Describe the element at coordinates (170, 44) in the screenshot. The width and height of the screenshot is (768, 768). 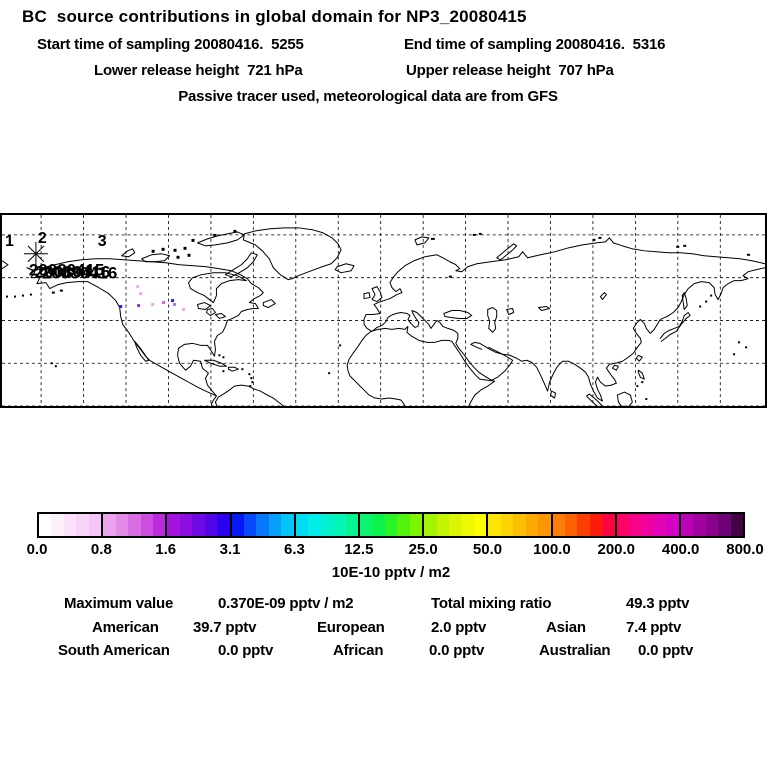
I see `start-time-text: Start time of sampling 20080416. 5255` at that location.